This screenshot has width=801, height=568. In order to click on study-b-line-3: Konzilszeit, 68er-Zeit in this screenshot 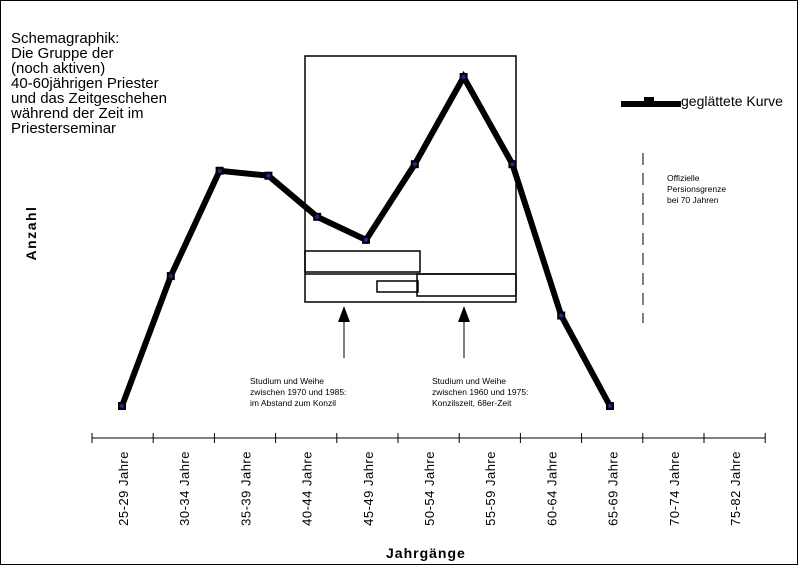, I will do `click(472, 403)`.